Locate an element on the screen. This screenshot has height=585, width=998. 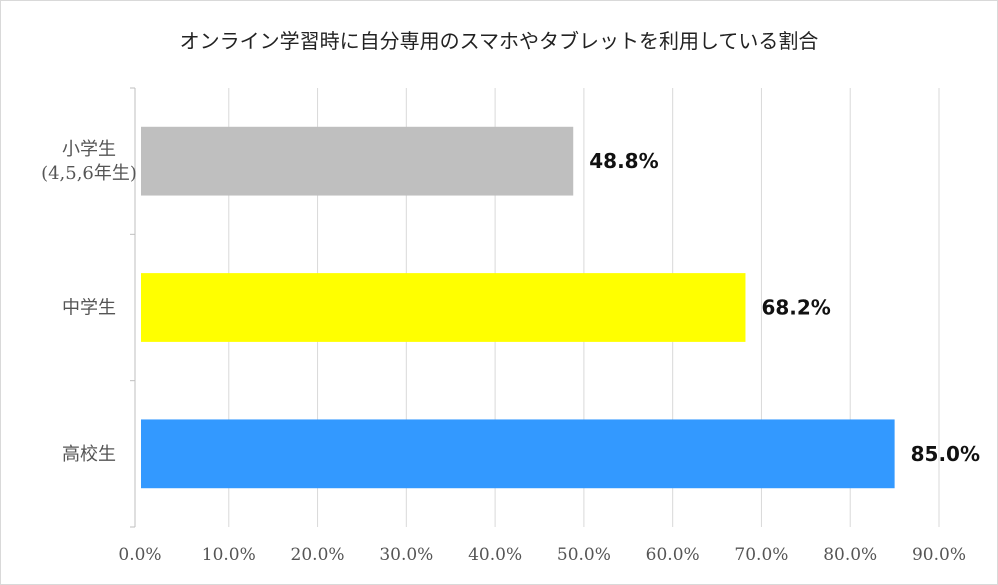
x-tick-label: 70.0% is located at coordinates (761, 555).